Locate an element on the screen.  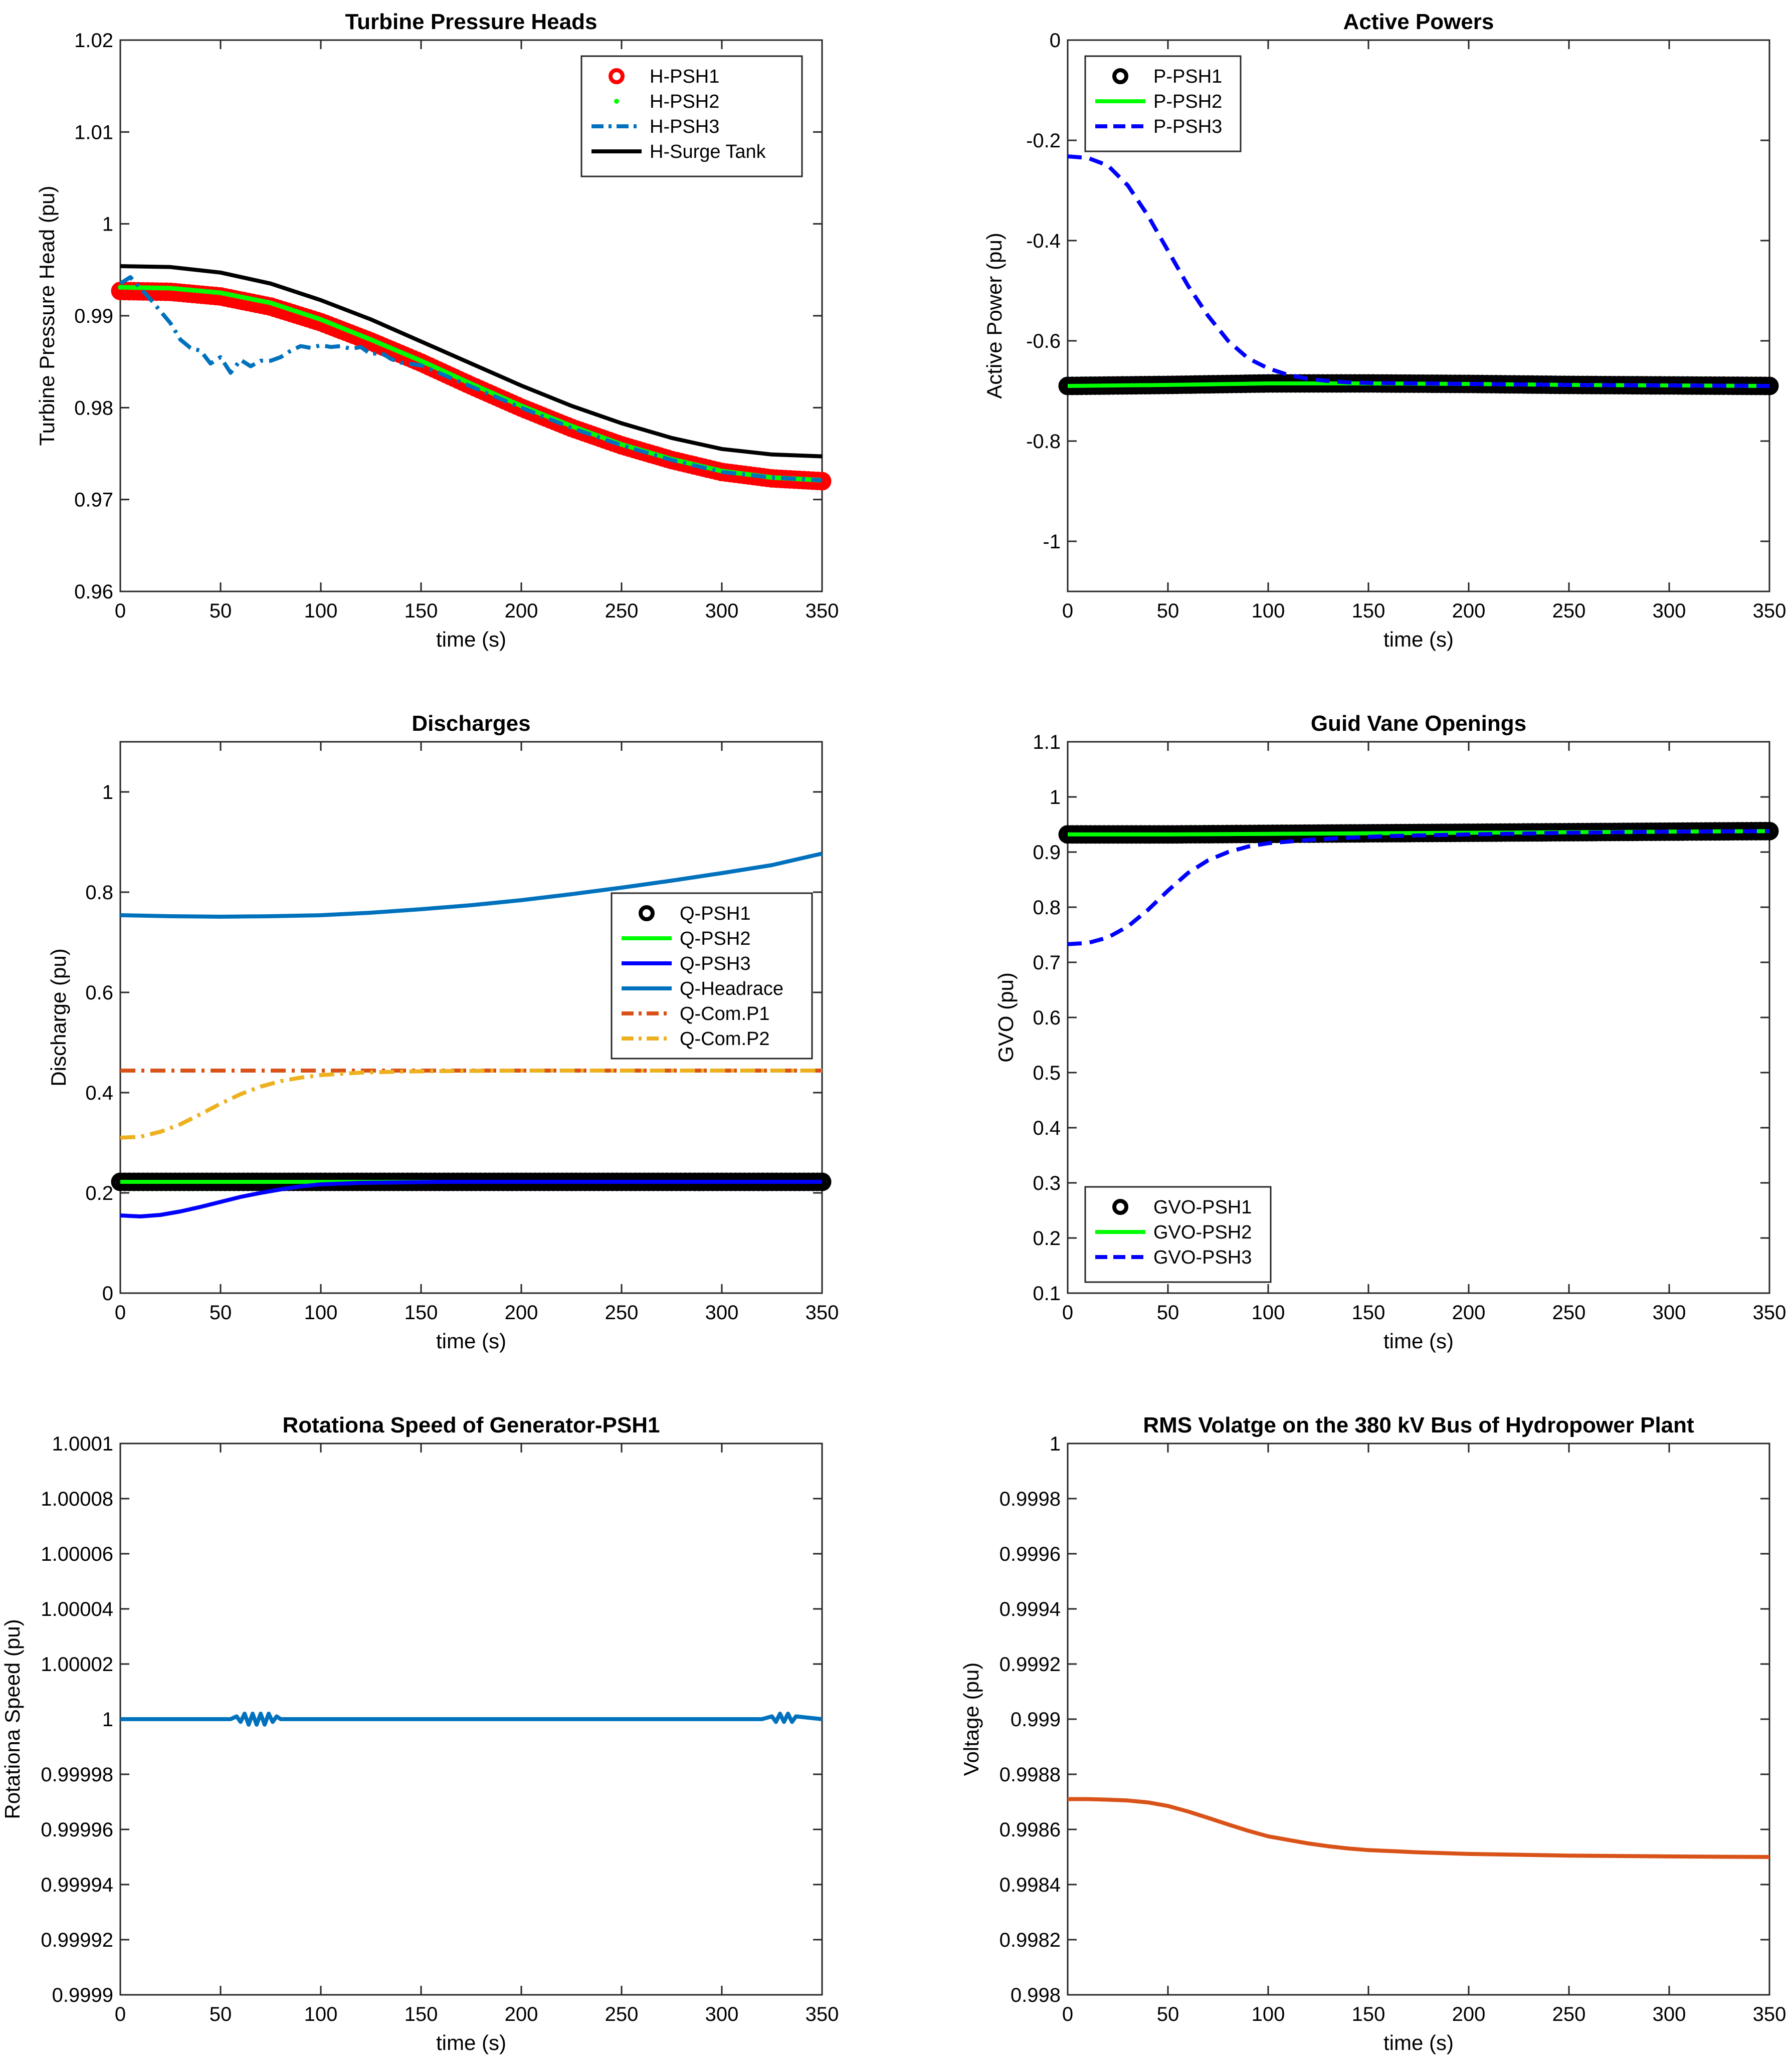
y-tick-label: 0.8 is located at coordinates (99, 893).